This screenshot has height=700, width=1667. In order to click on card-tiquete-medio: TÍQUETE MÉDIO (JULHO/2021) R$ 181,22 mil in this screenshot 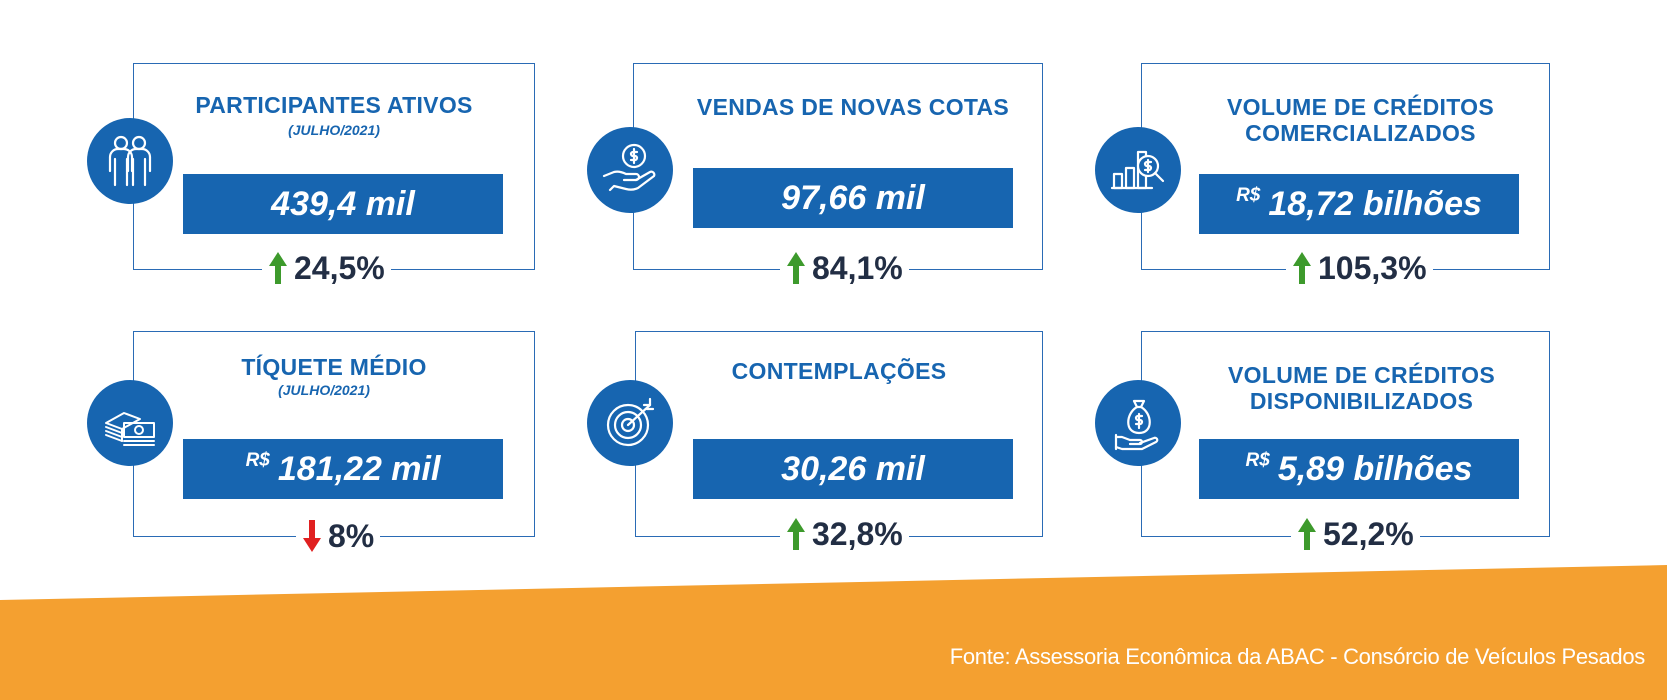, I will do `click(334, 434)`.